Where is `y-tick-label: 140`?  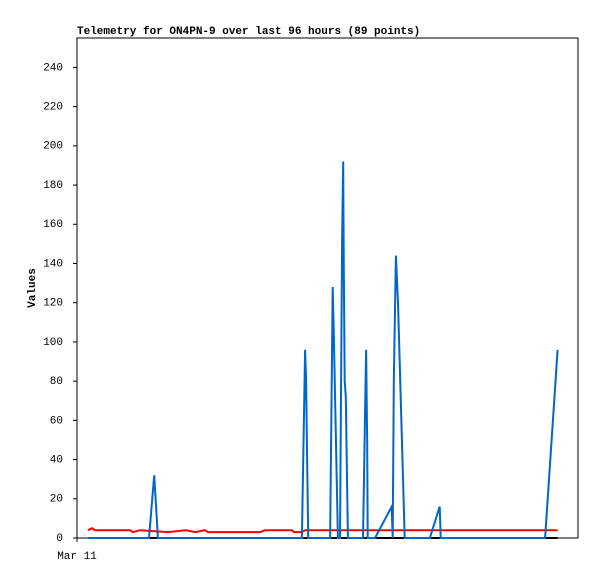
y-tick-label: 140 is located at coordinates (53, 264).